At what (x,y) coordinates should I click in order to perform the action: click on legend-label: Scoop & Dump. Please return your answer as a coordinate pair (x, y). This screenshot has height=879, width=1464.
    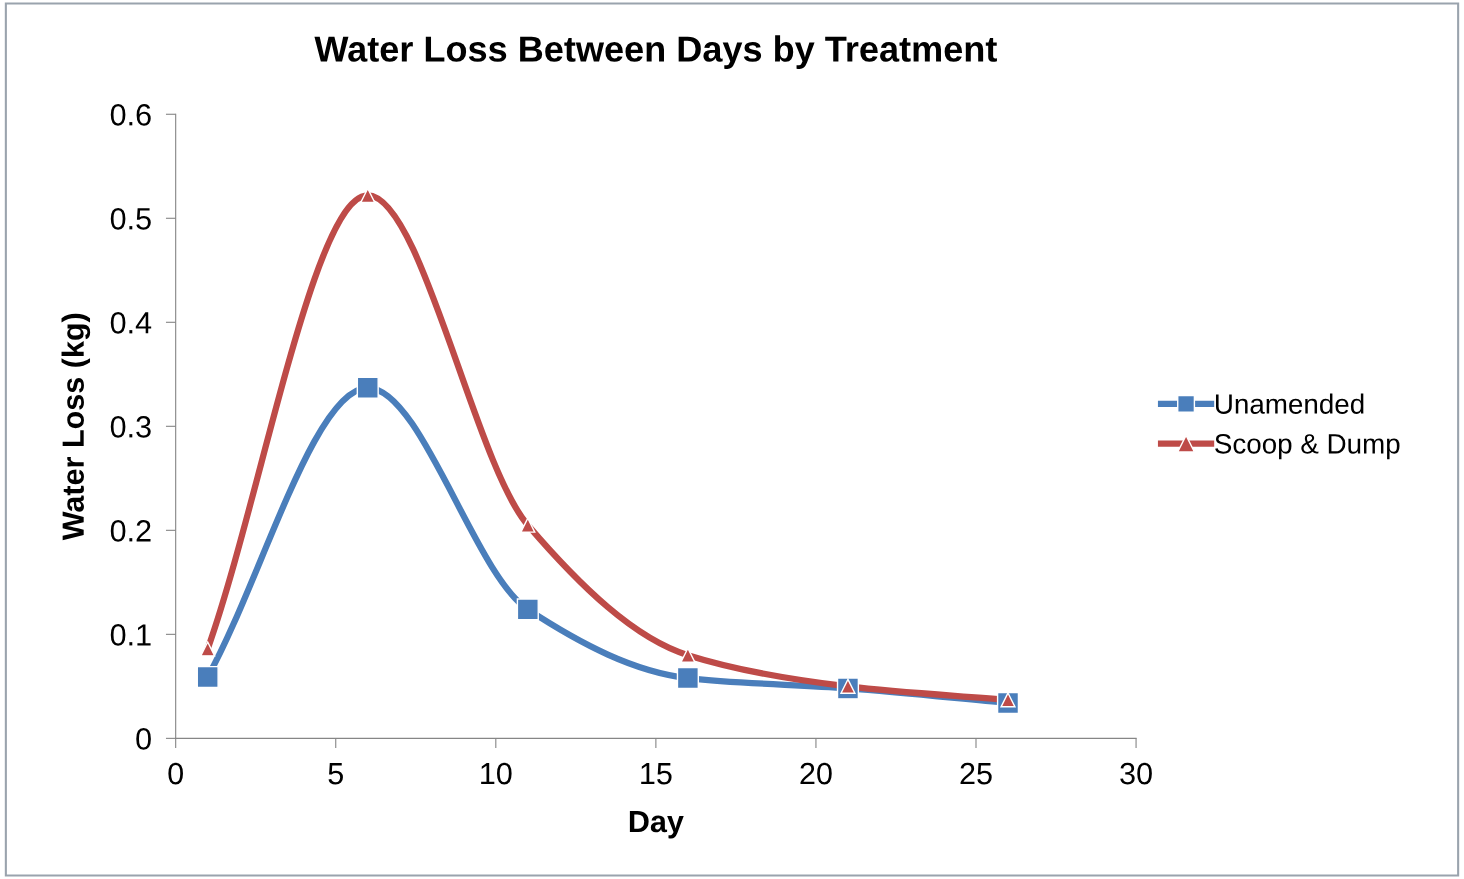
    Looking at the image, I should click on (1307, 446).